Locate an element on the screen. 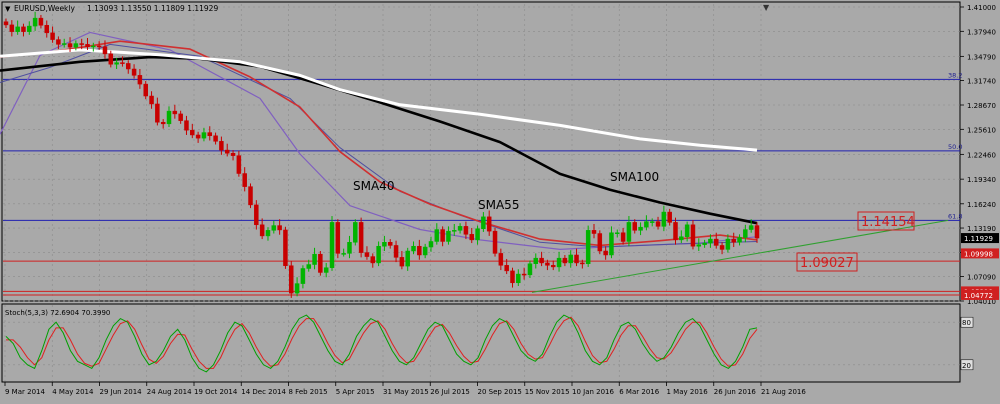  stoch-level-tag is located at coordinates (967, 365).